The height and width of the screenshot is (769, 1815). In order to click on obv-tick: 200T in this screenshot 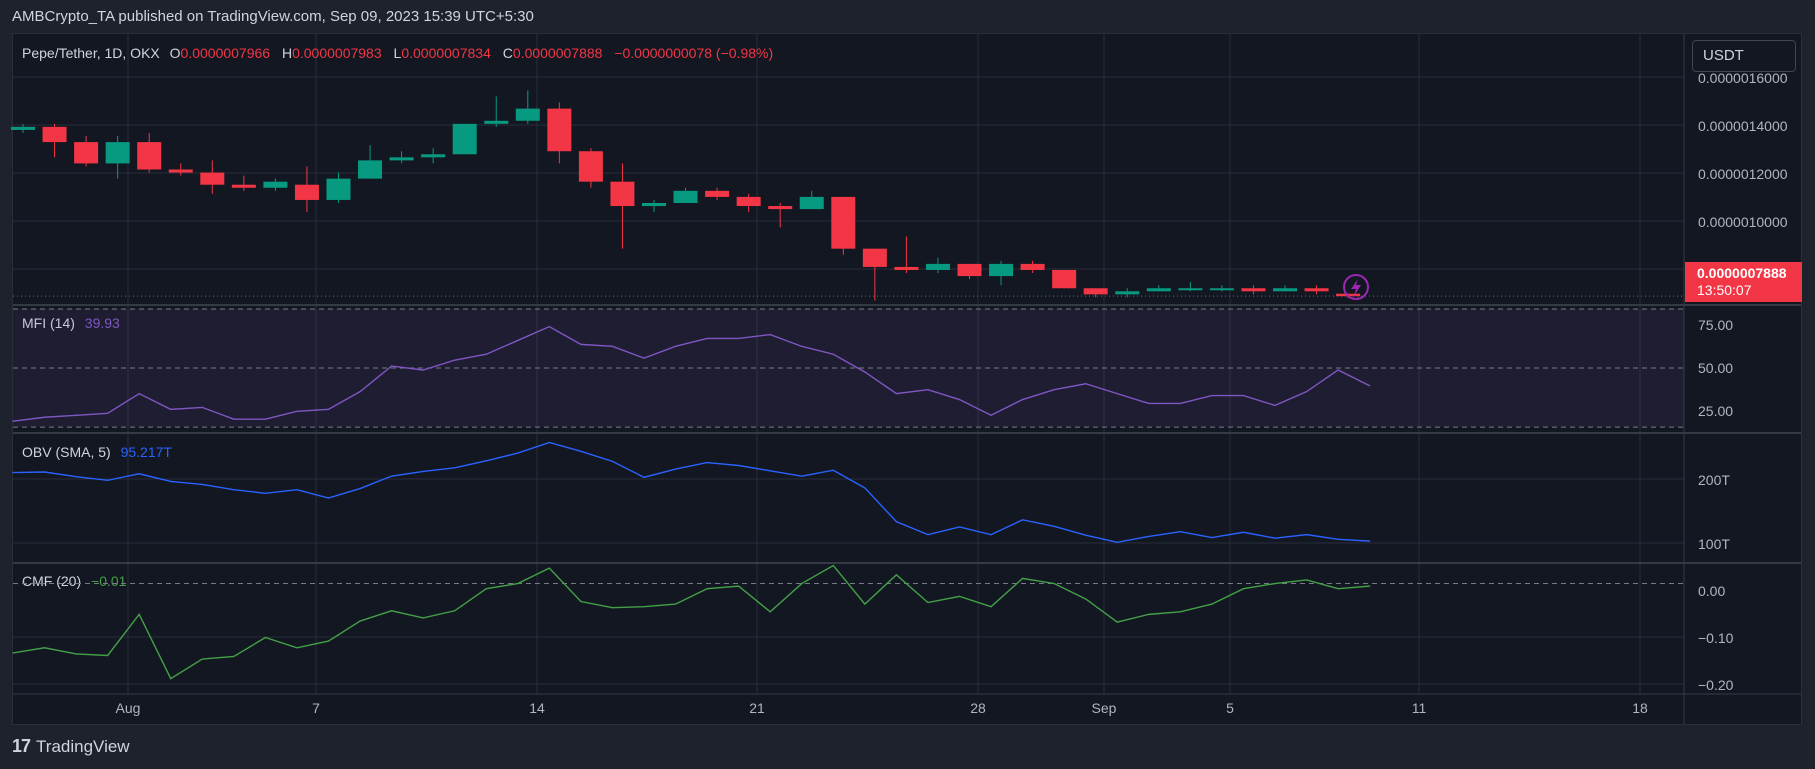, I will do `click(1714, 480)`.